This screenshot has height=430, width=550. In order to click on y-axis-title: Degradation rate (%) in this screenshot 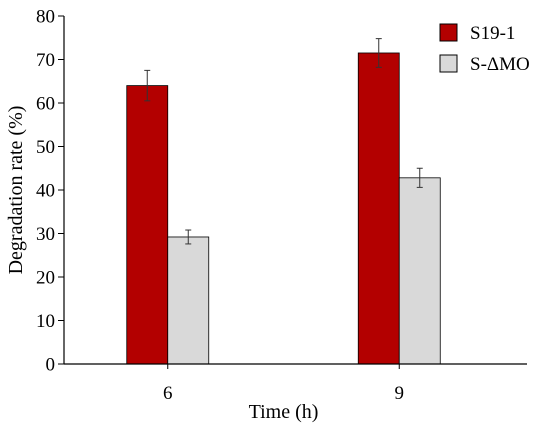, I will do `click(16, 190)`.